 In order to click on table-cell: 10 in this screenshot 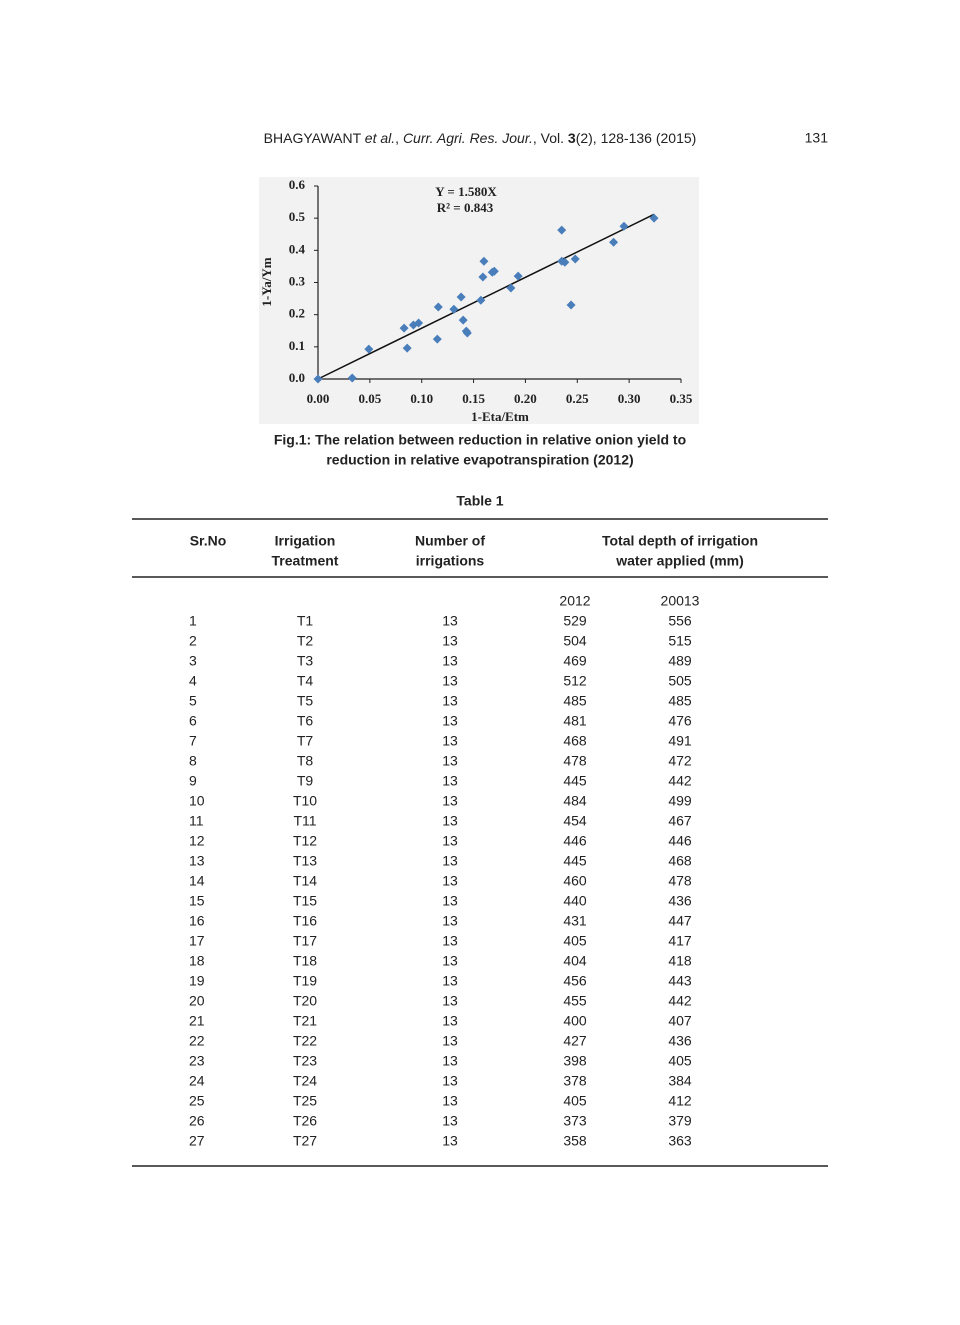, I will do `click(197, 801)`.